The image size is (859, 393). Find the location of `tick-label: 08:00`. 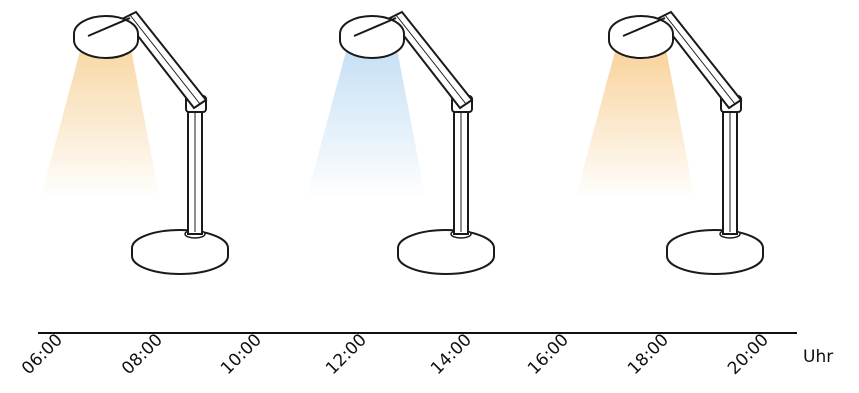

tick-label: 08:00 is located at coordinates (142, 354).